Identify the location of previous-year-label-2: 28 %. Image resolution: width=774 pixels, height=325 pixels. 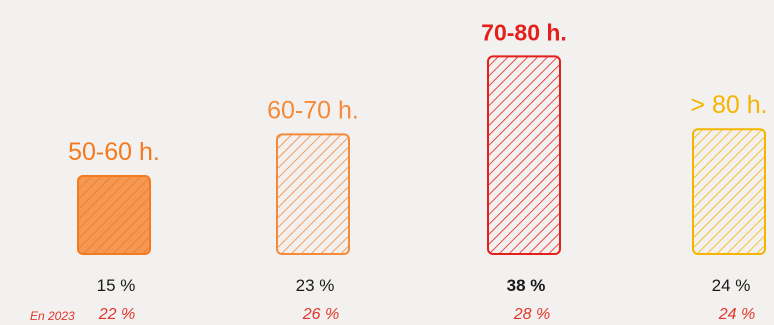
(531, 314).